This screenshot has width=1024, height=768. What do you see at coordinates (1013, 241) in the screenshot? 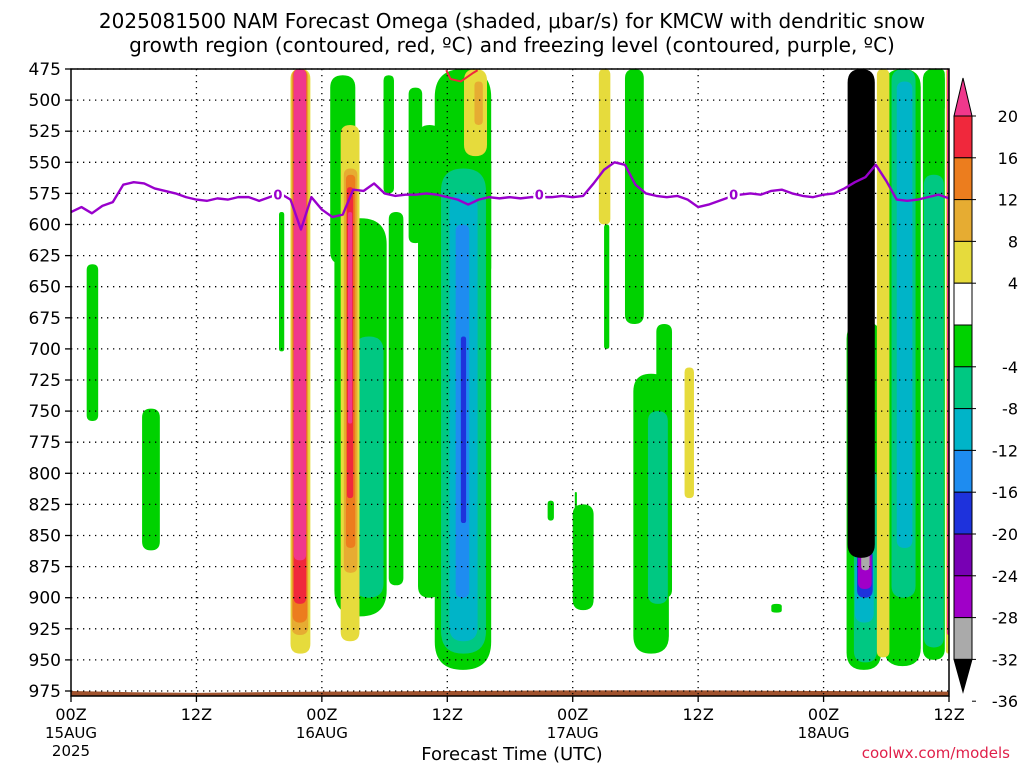
I see `colorbar-label-3: 8` at bounding box center [1013, 241].